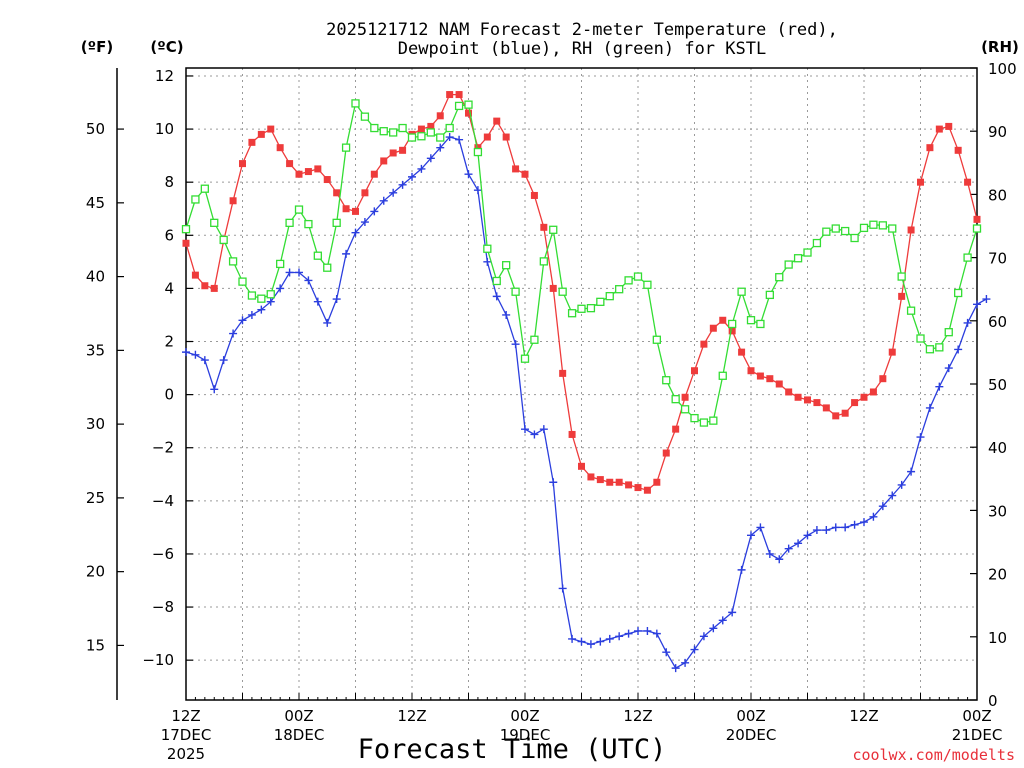 This screenshot has height=768, width=1024. What do you see at coordinates (95, 572) in the screenshot?
I see `fahrenheit-tick-label: 20` at bounding box center [95, 572].